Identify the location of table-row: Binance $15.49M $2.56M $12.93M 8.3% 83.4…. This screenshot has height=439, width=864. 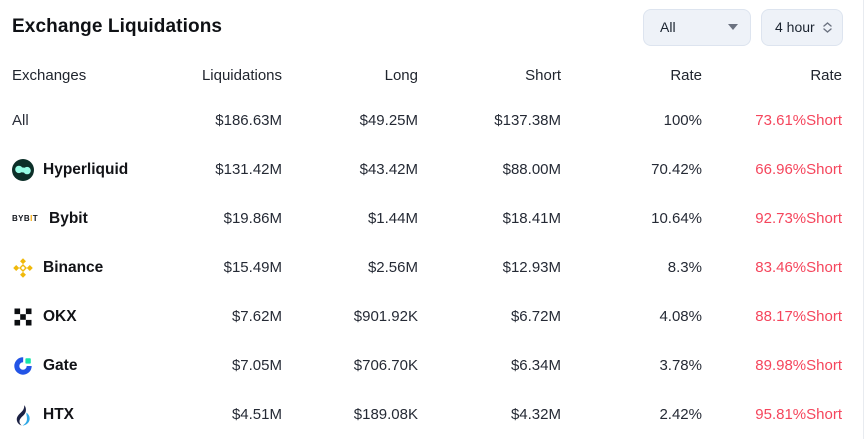
(431, 267).